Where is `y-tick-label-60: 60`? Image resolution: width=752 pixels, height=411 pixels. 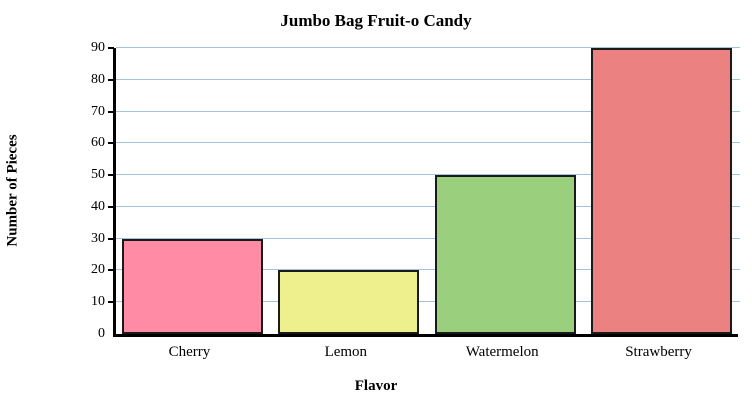 y-tick-label-60: 60 is located at coordinates (98, 143).